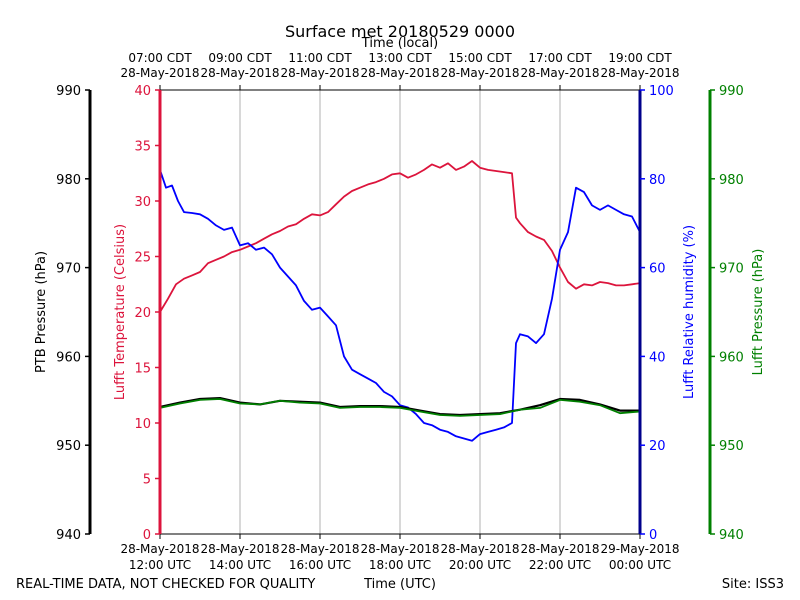 Image resolution: width=800 pixels, height=600 pixels. Describe the element at coordinates (731, 357) in the screenshot. I see `lufft_p-tick-label: 960` at that location.